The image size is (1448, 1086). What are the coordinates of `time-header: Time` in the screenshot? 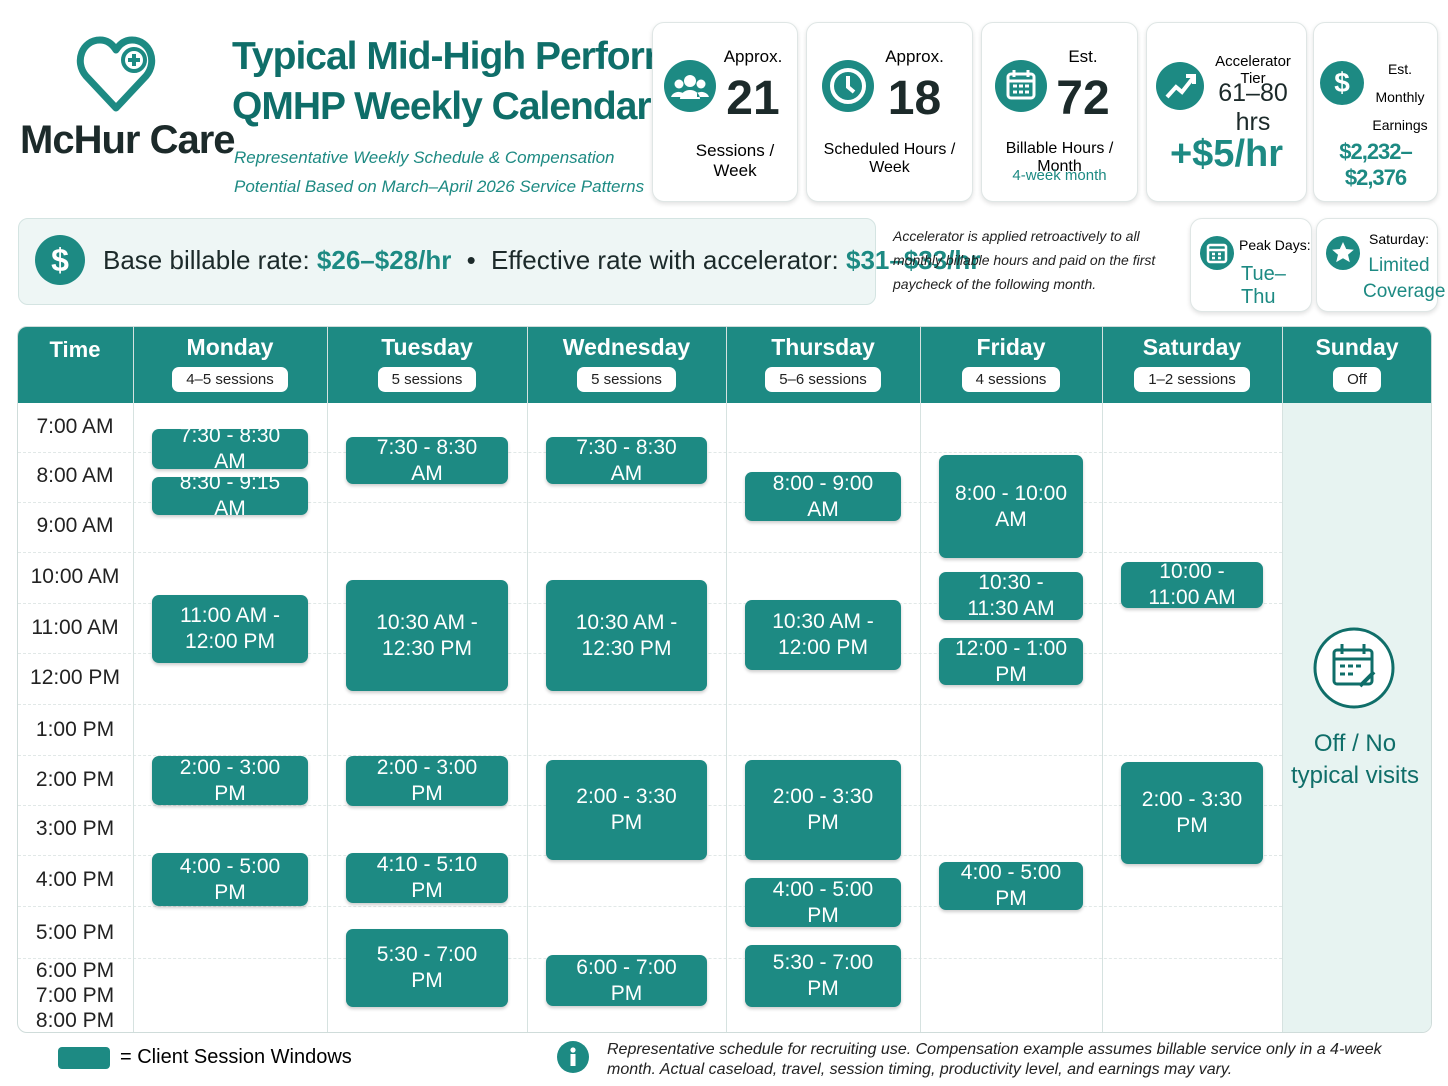 It's located at (75, 349).